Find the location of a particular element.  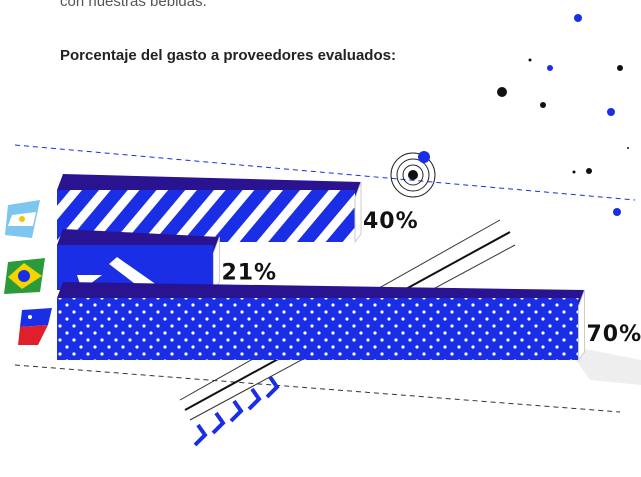

intro-text: con nuestras bebidas. is located at coordinates (133, 5).